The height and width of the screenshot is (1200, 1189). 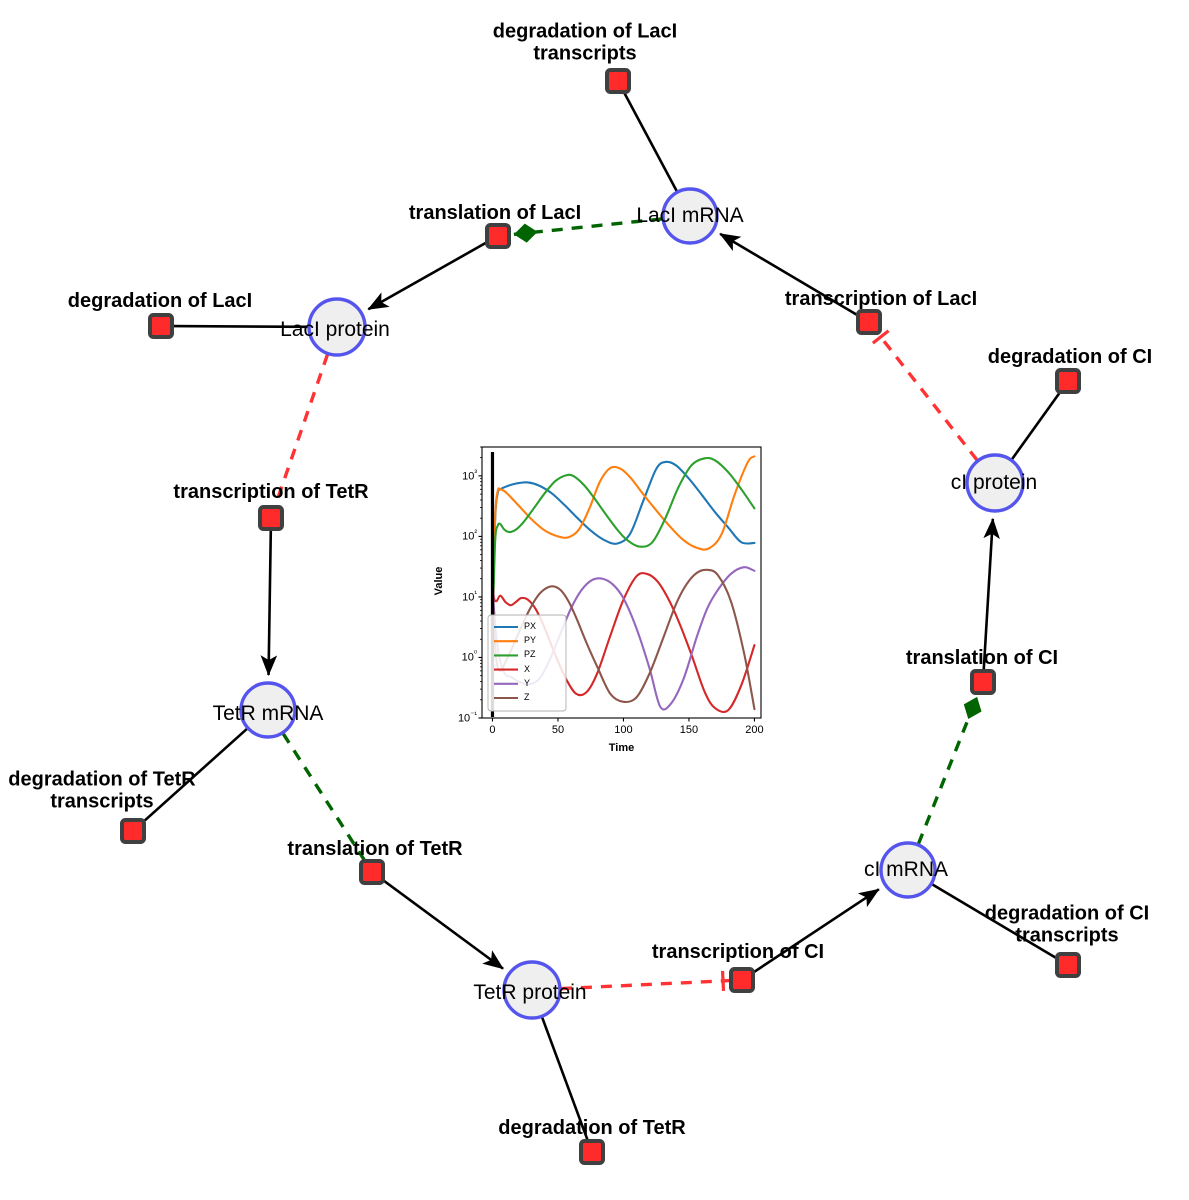 I want to click on legend-label-PY: PY, so click(x=530, y=640).